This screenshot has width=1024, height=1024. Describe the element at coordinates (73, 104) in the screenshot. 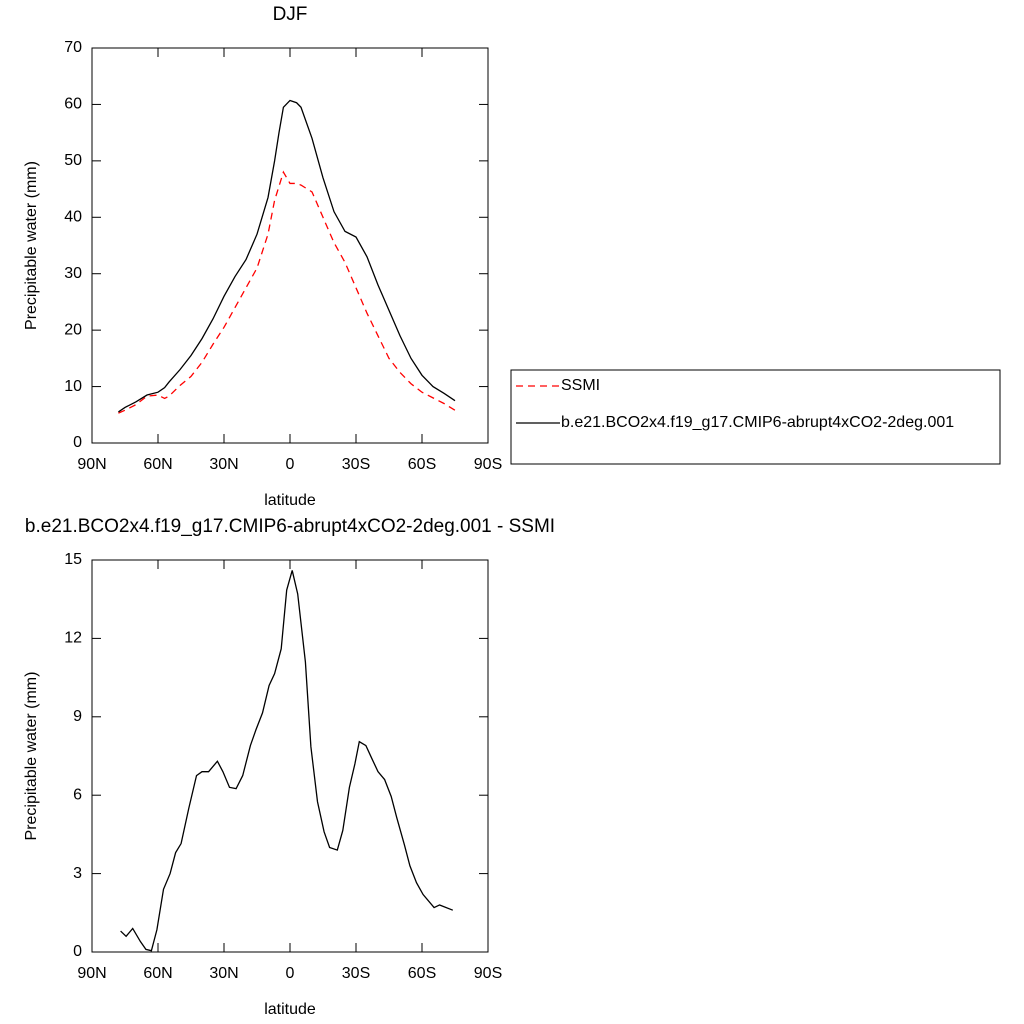

I see `y-tick-label: 60` at that location.